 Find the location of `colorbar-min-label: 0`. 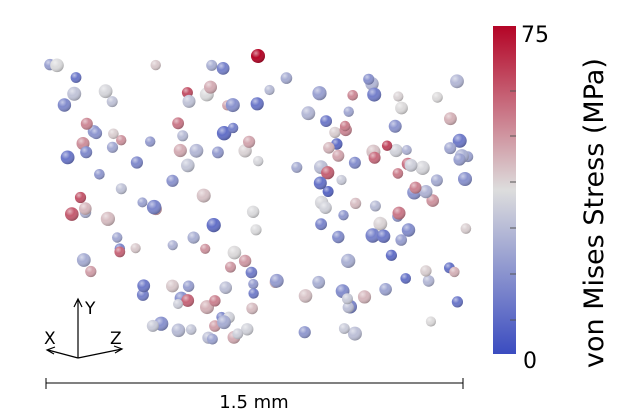

colorbar-min-label: 0 is located at coordinates (530, 361).